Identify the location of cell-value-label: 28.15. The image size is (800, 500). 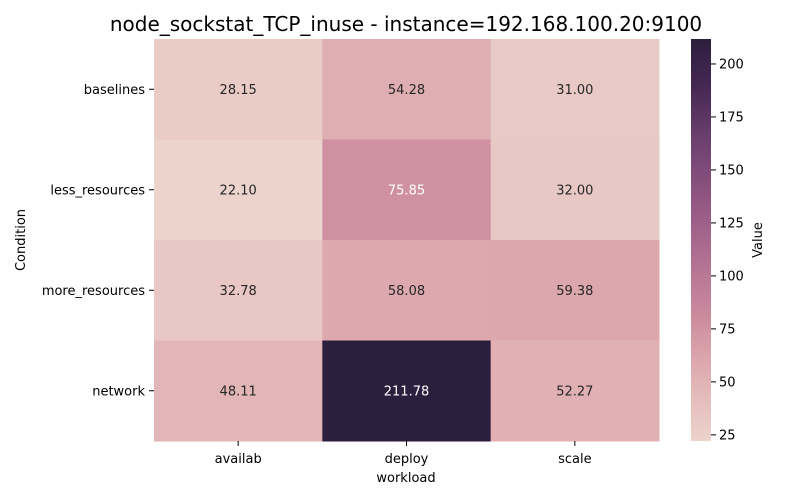
(238, 90).